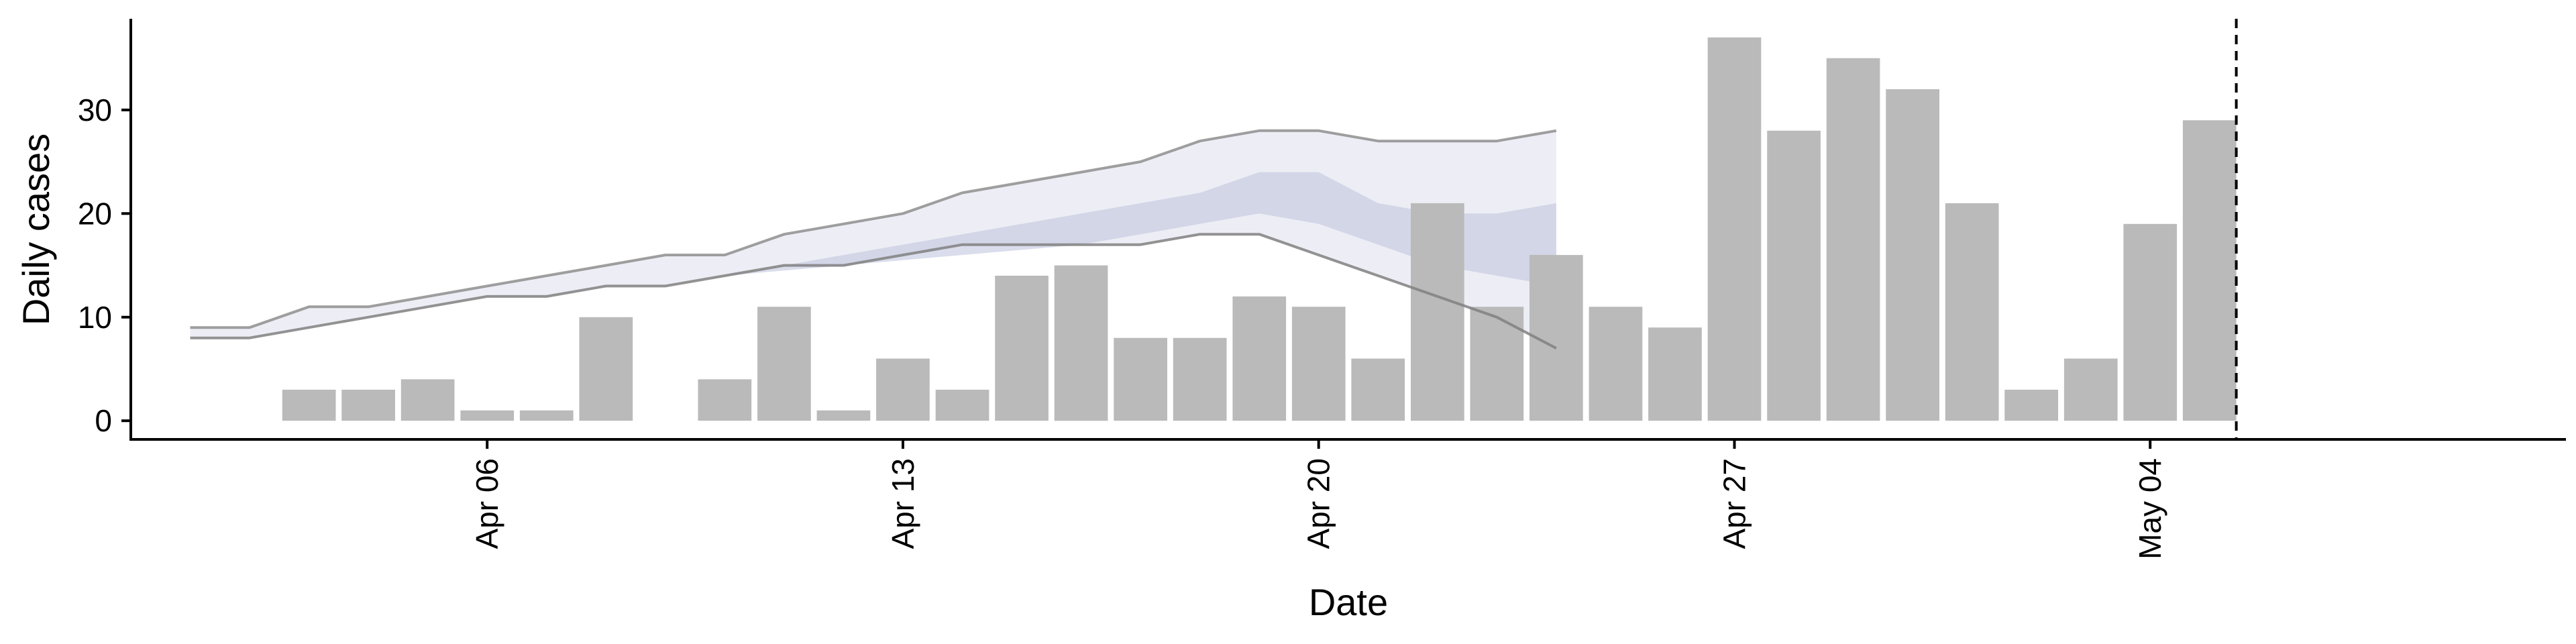 The height and width of the screenshot is (644, 2576). Describe the element at coordinates (1081, 229) in the screenshot. I see `inner-interval-band` at that location.